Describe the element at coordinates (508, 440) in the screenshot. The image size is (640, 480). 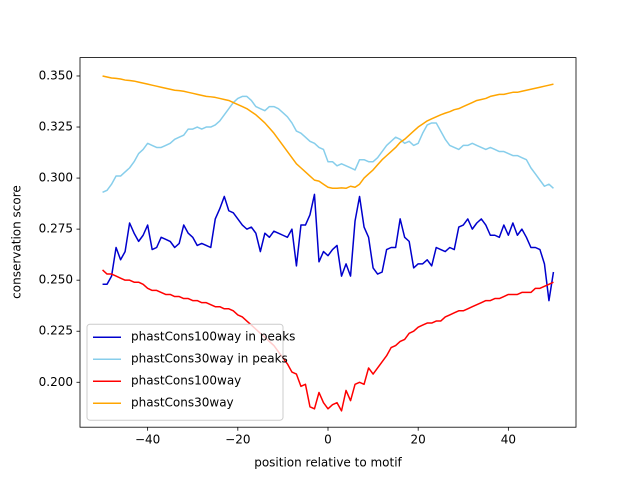
I see `x-tick-label: 40` at that location.